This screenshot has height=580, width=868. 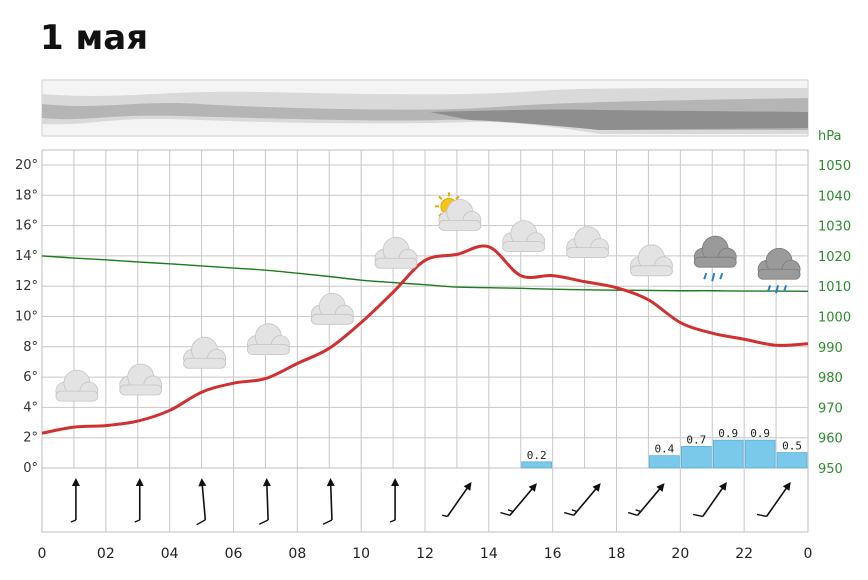 What do you see at coordinates (830, 439) in the screenshot?
I see `pressure-tick-label: 960` at bounding box center [830, 439].